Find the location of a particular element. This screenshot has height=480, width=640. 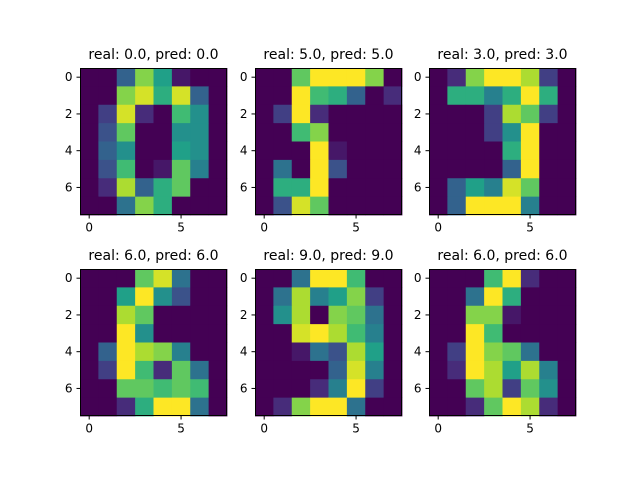

y-tick-label: 6 is located at coordinates (69, 187).